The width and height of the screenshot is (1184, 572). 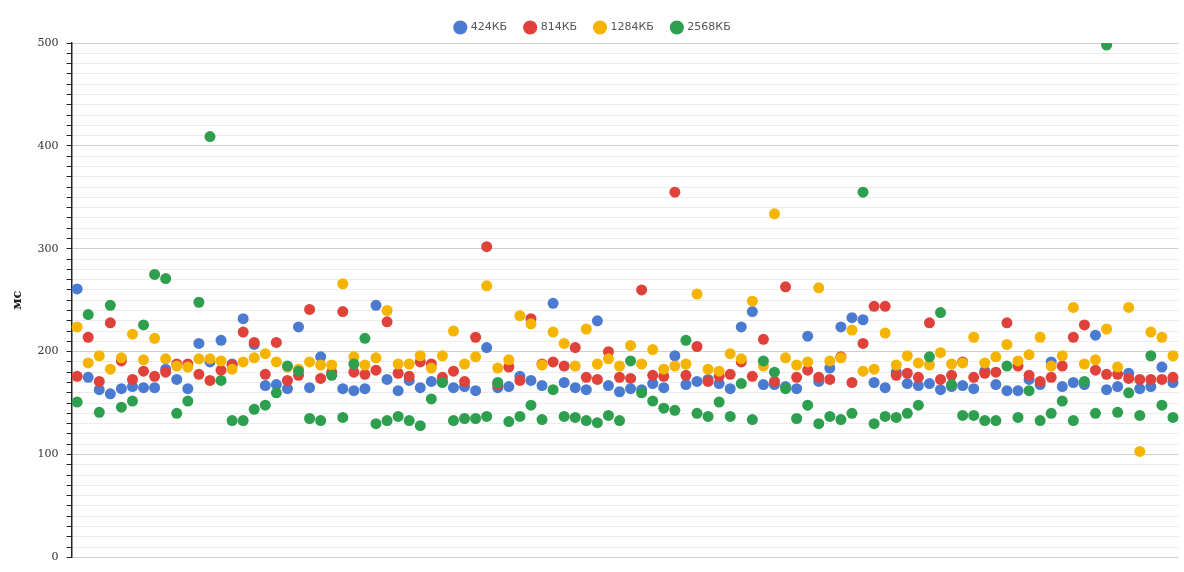 What do you see at coordinates (489, 27) in the screenshot?
I see `legend-label: 424КБ` at bounding box center [489, 27].